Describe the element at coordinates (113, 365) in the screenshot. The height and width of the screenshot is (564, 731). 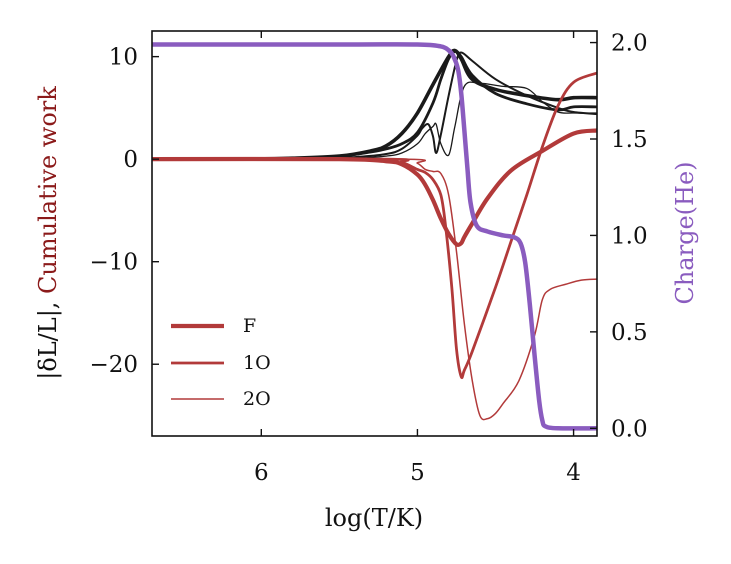
I see `y-left-tick-label: −20` at that location.